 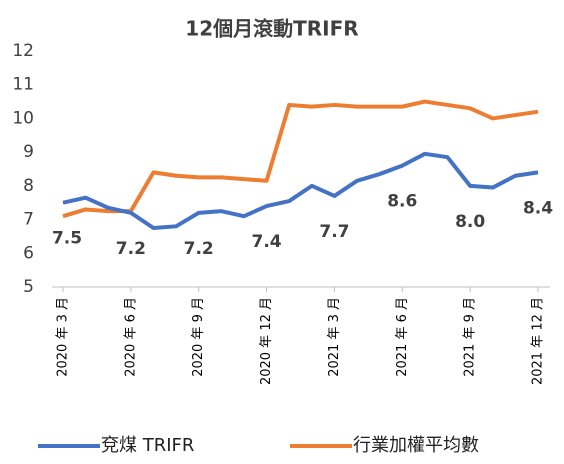 What do you see at coordinates (23, 51) in the screenshot?
I see `y-tick-label: 12` at bounding box center [23, 51].